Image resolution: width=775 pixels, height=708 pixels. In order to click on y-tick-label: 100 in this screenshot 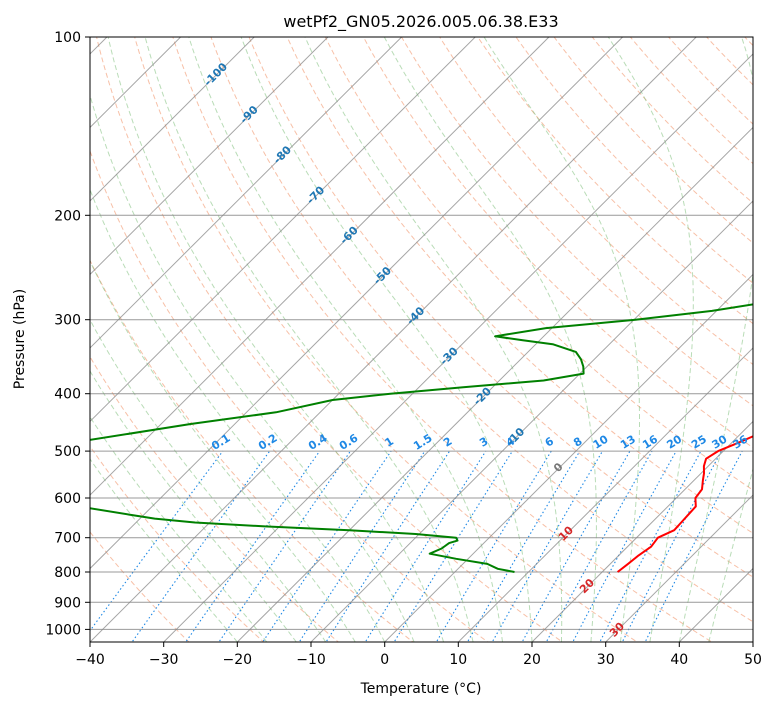, I will do `click(67, 38)`.